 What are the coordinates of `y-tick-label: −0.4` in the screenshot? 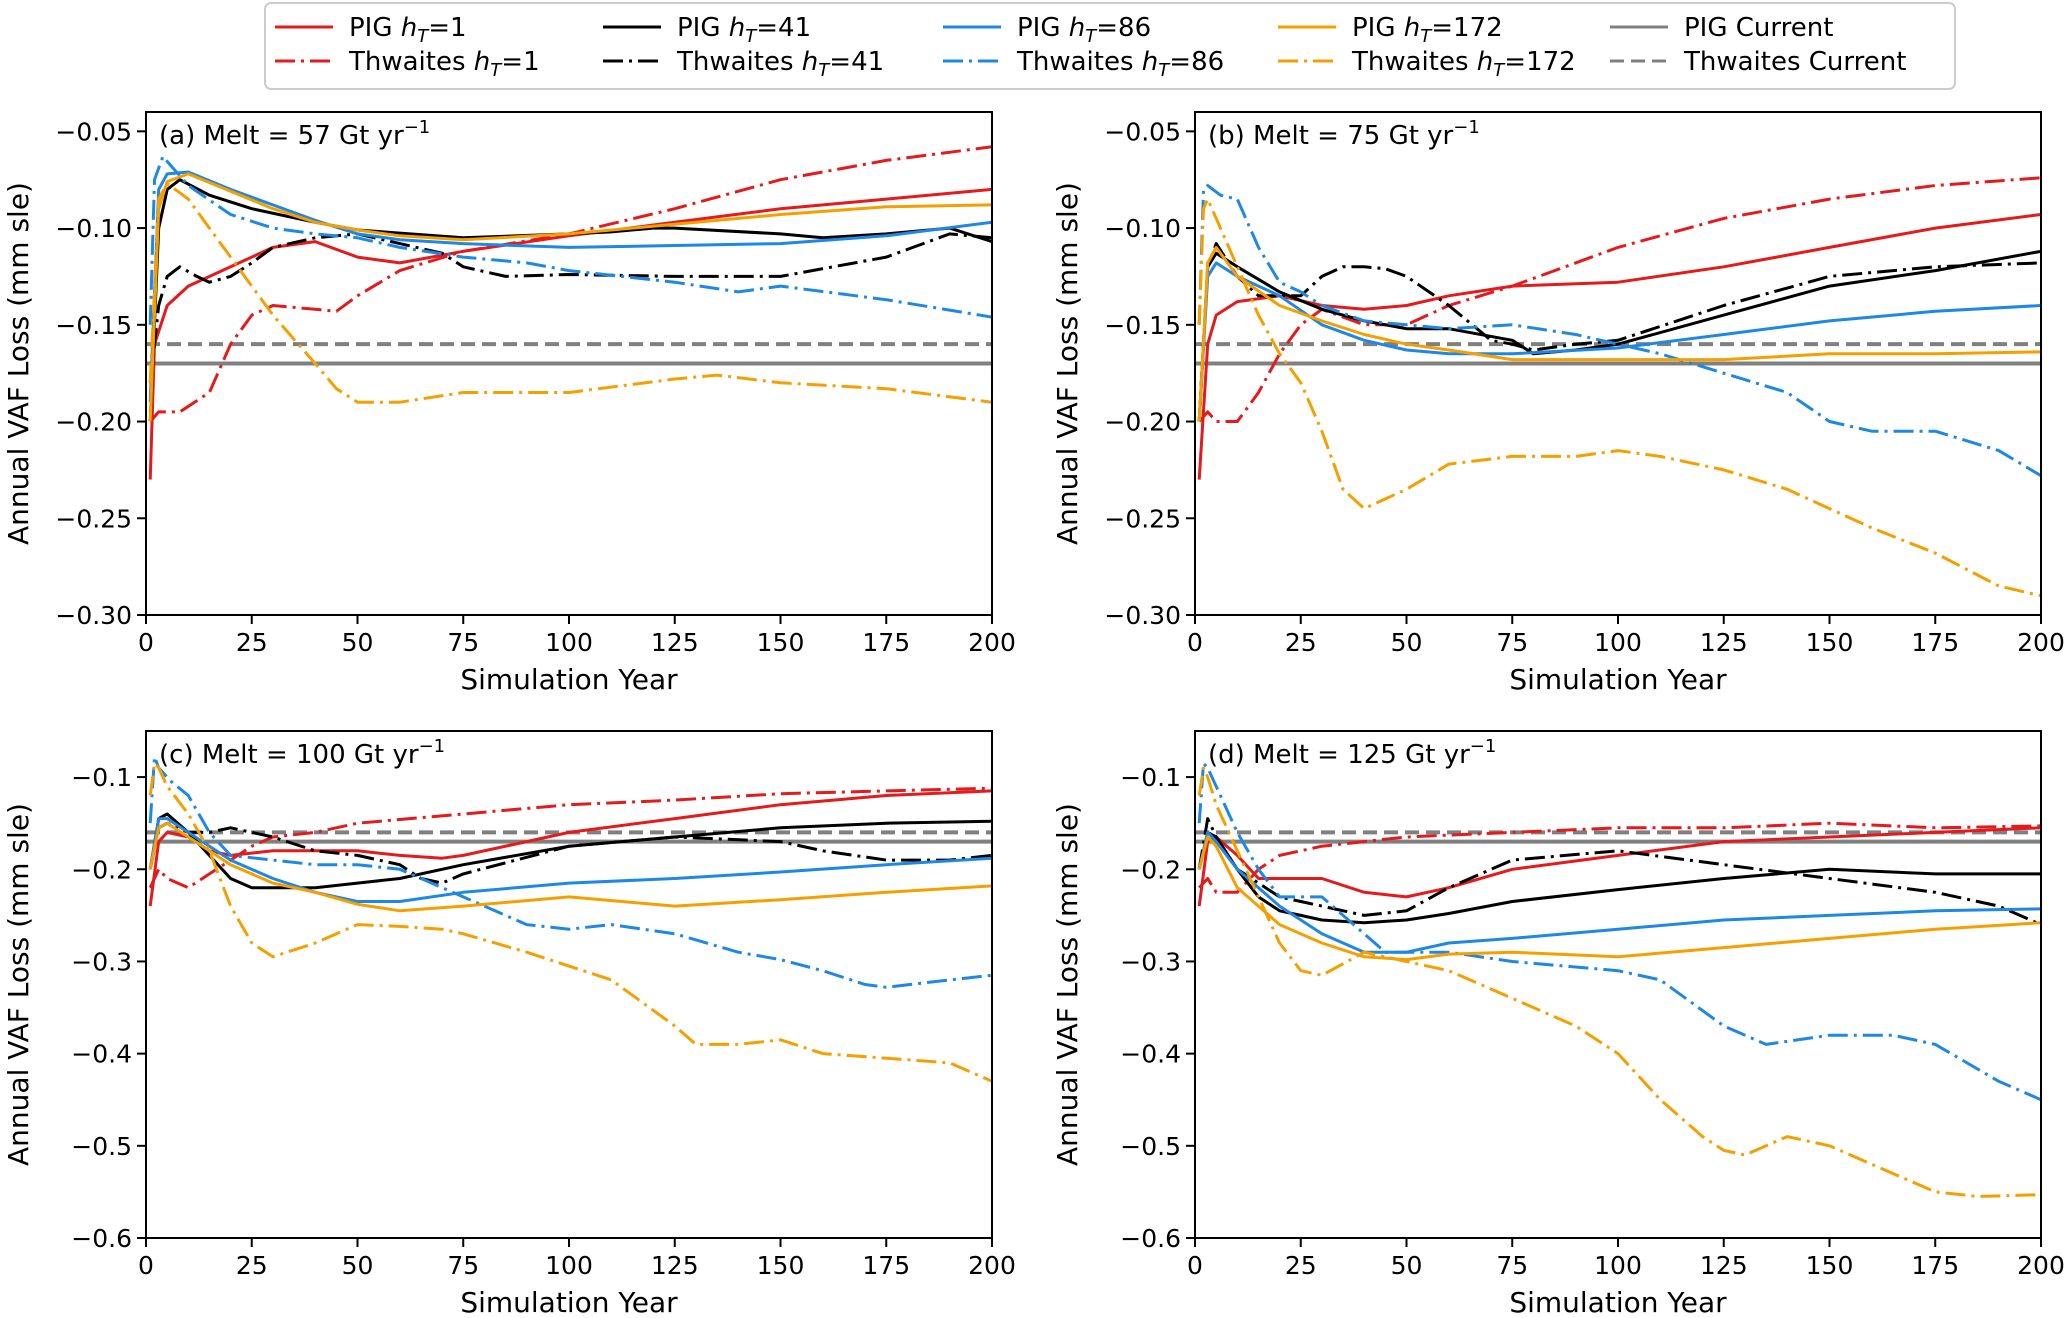 It's located at (101, 1054).